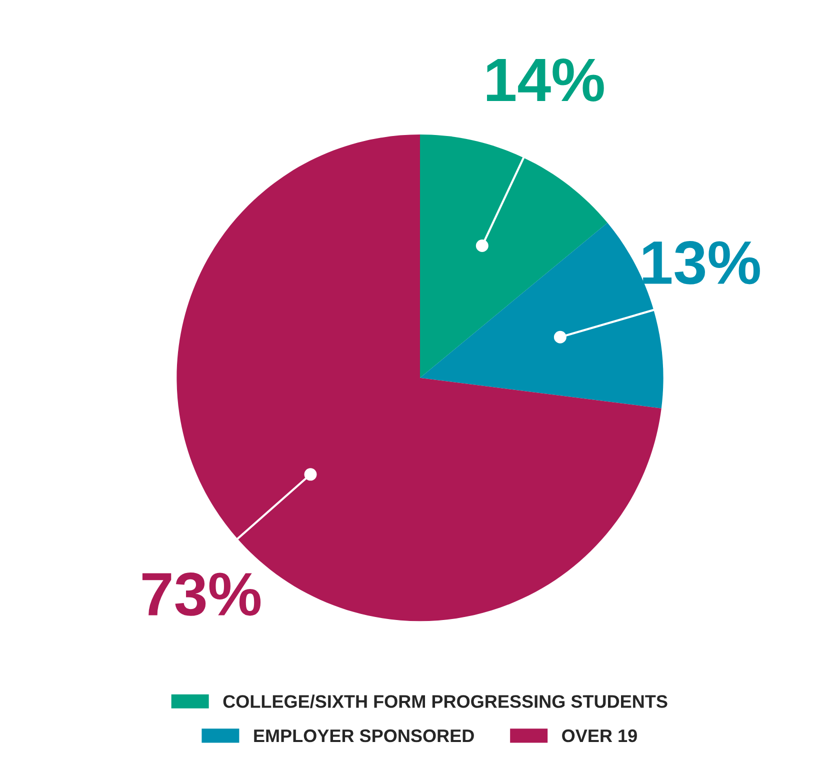 Image resolution: width=840 pixels, height=762 pixels. What do you see at coordinates (445, 701) in the screenshot?
I see `legend-label: COLLEGE/SIXTH FORM PROGRESSING STUDENTS` at bounding box center [445, 701].